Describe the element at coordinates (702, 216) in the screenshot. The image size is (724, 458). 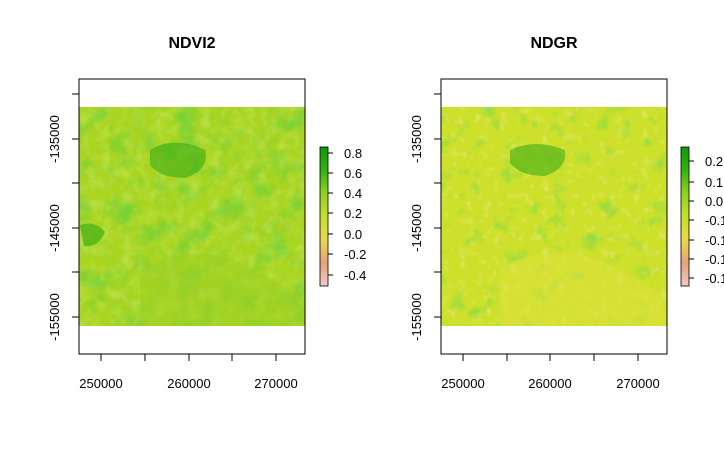
I see `color-legend: 0.2 0.1 0.0 -0.1 -0.1 -0.1 -0.1` at that location.